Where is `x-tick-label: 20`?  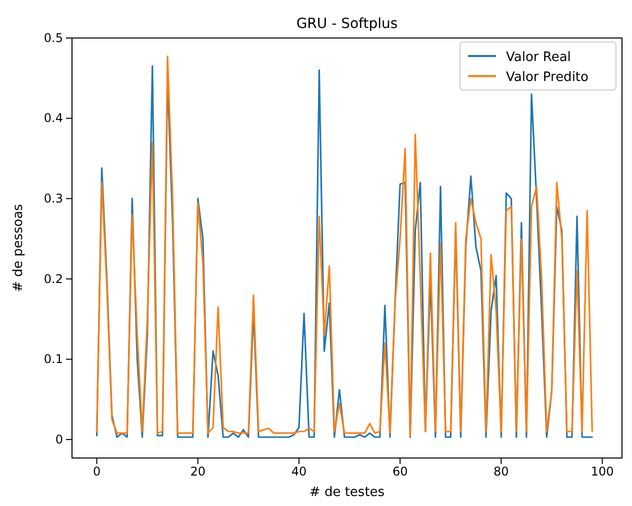
x-tick-label: 20 is located at coordinates (198, 471).